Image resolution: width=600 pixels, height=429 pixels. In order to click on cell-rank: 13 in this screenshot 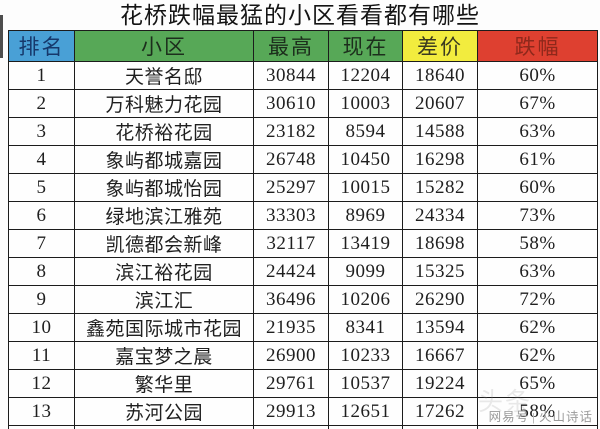, I will do `click(41, 411)`.